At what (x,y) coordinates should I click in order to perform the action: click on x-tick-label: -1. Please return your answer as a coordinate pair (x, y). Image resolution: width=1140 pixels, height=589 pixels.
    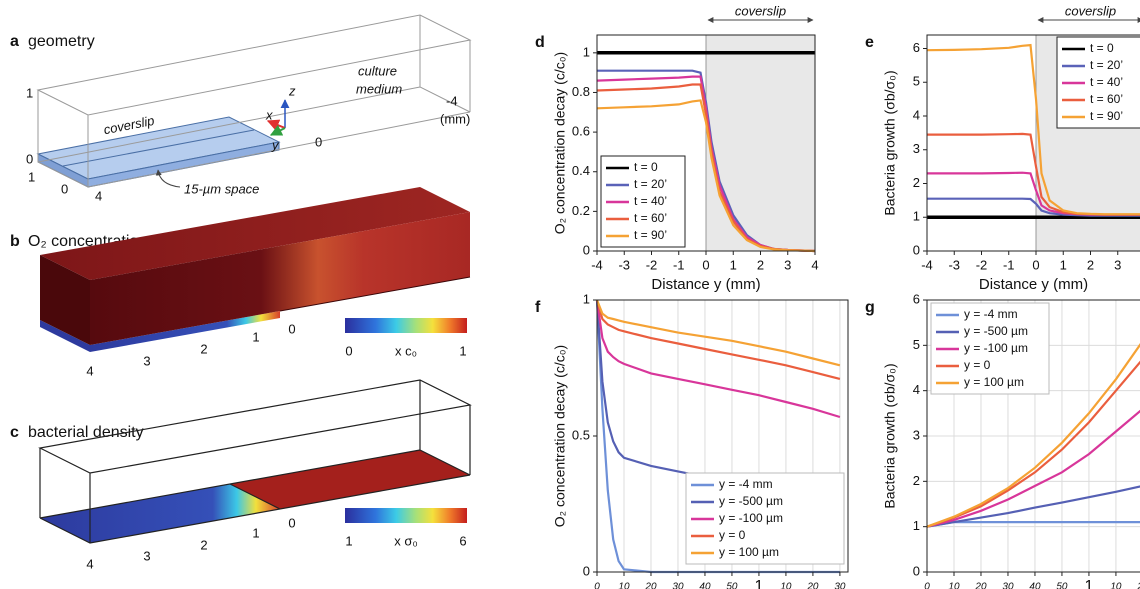
    Looking at the image, I should click on (679, 264).